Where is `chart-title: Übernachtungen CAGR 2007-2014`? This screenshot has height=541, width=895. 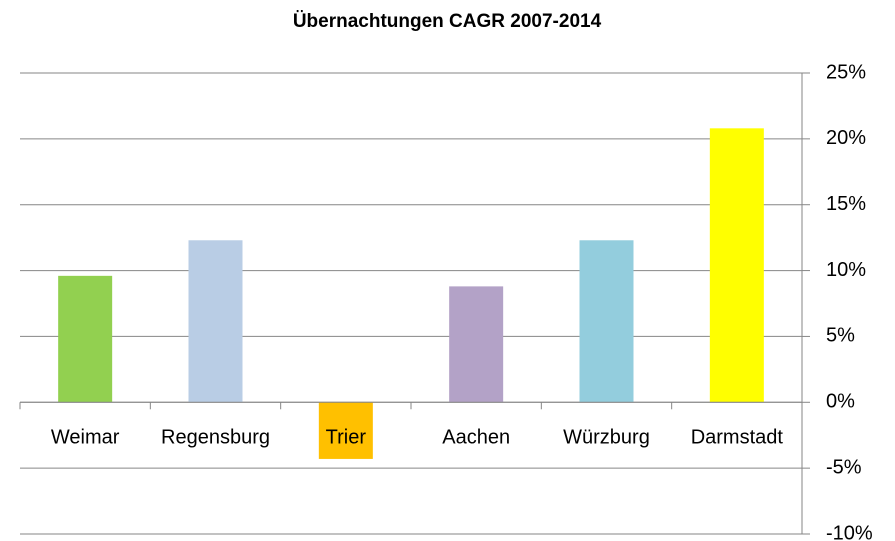 chart-title: Übernachtungen CAGR 2007-2014 is located at coordinates (447, 21).